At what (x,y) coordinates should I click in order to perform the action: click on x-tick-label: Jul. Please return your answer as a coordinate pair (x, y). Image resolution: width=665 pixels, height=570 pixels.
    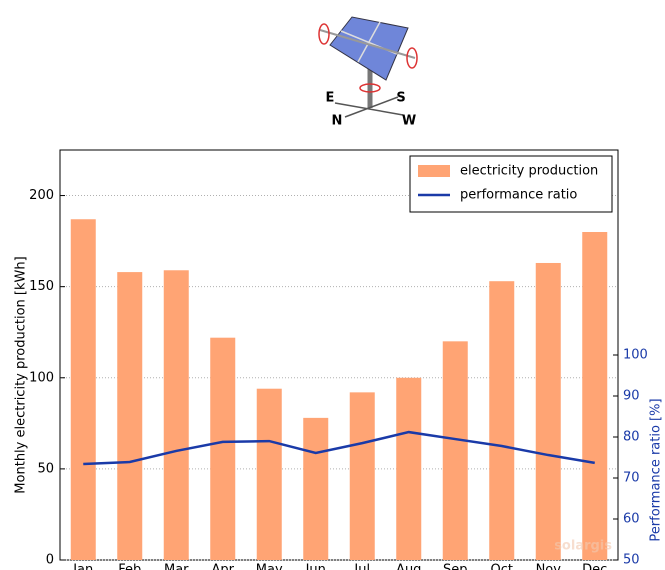
    Looking at the image, I should click on (361, 566).